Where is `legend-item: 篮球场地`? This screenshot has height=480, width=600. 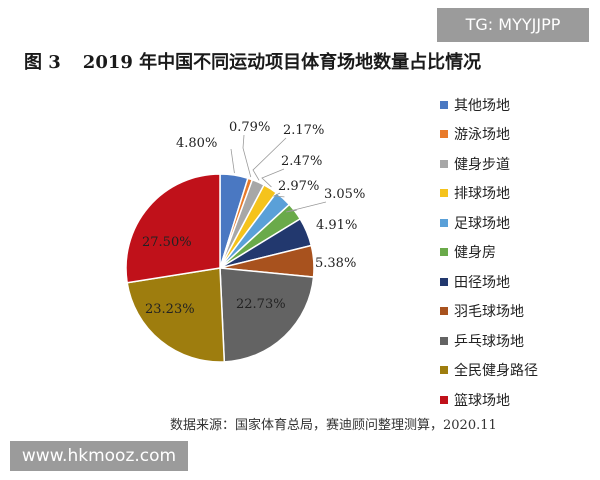
legend-item: 篮球场地 is located at coordinates (489, 400).